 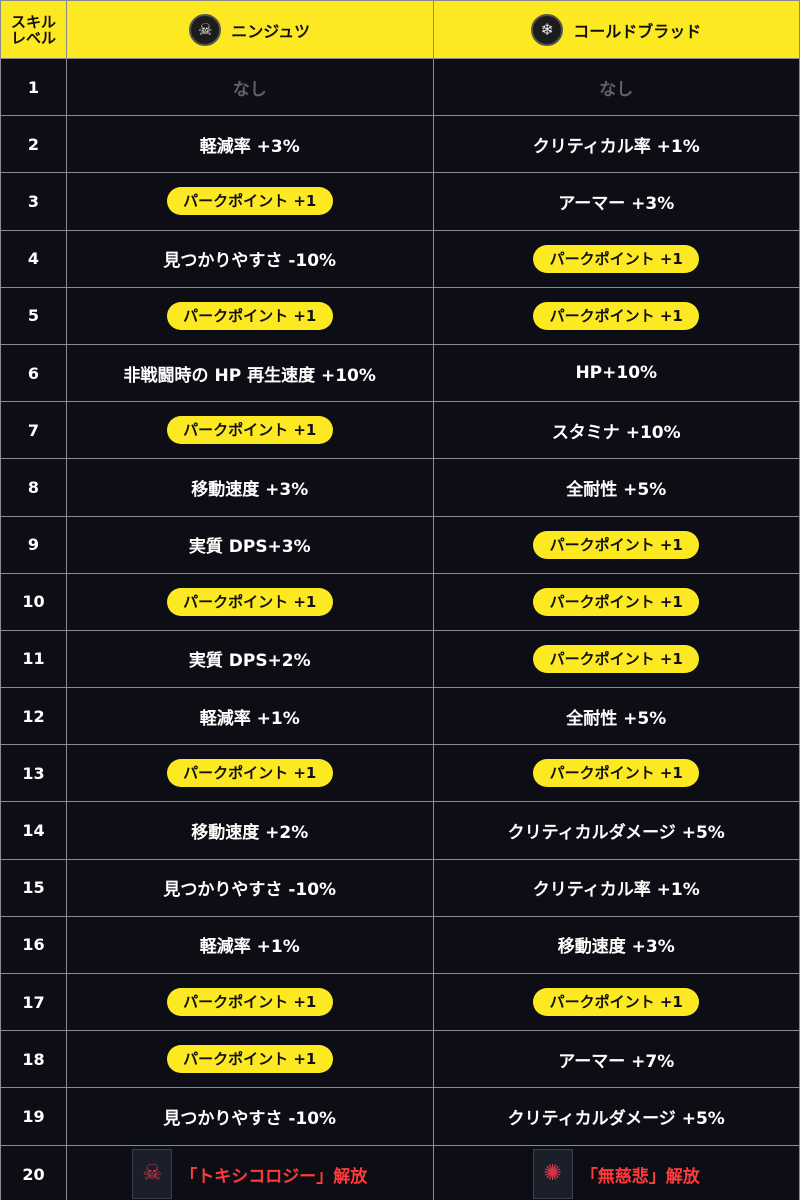 What do you see at coordinates (616, 718) in the screenshot?
I see `effect-text: 全耐性 +5%` at bounding box center [616, 718].